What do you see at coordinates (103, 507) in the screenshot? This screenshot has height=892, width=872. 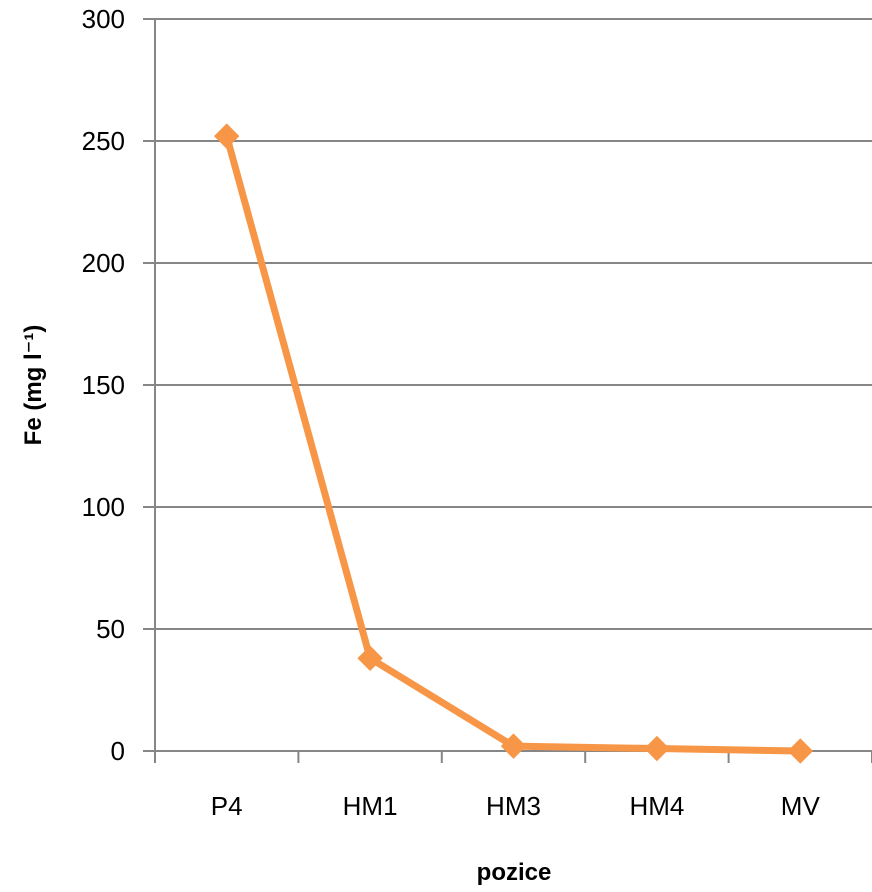 I see `y-tick-label-100: 100` at bounding box center [103, 507].